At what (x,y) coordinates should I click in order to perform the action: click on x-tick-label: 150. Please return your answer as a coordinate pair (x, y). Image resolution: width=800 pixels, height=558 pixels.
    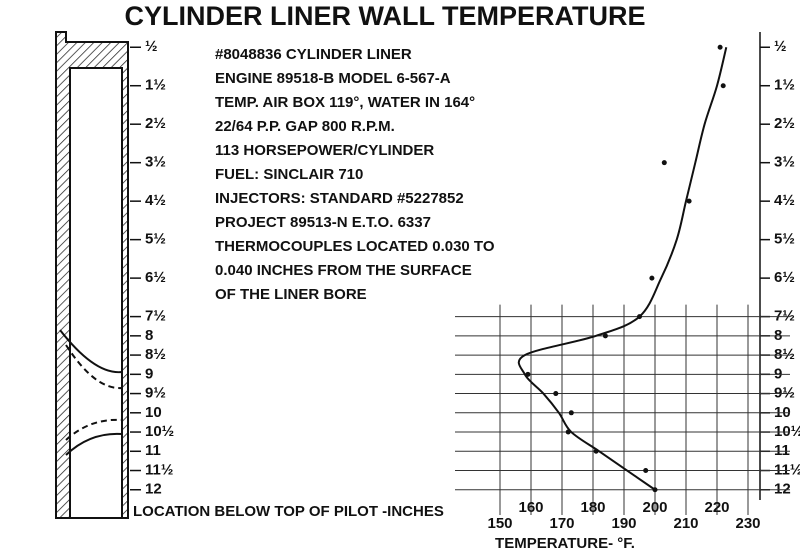
    Looking at the image, I should click on (499, 523).